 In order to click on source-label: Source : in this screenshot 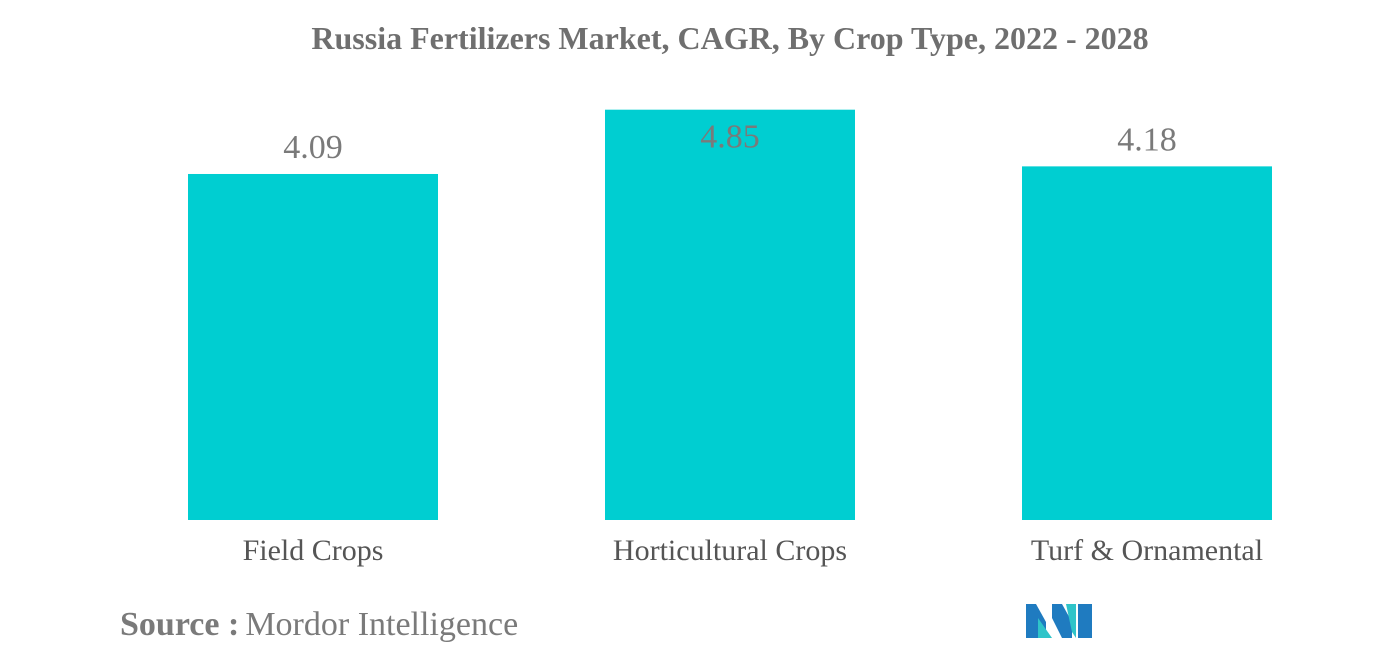, I will do `click(180, 624)`.